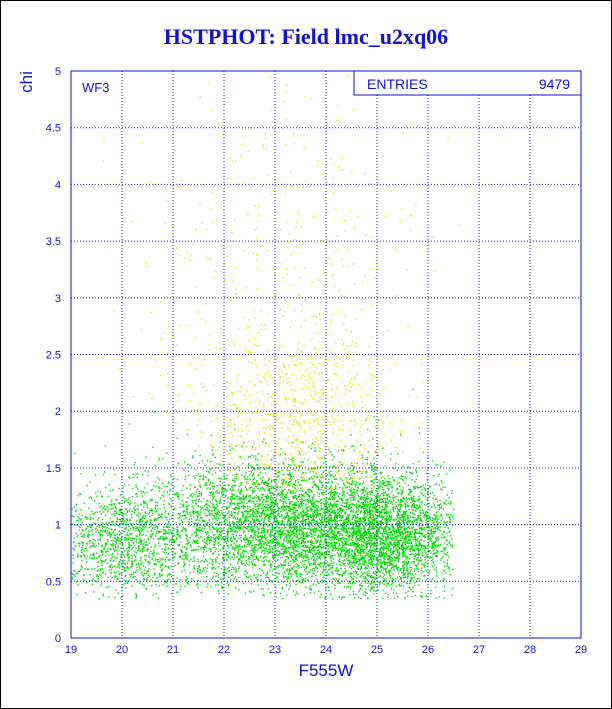 Image resolution: width=612 pixels, height=709 pixels. Describe the element at coordinates (26, 82) in the screenshot. I see `y-axis-label: chi` at that location.